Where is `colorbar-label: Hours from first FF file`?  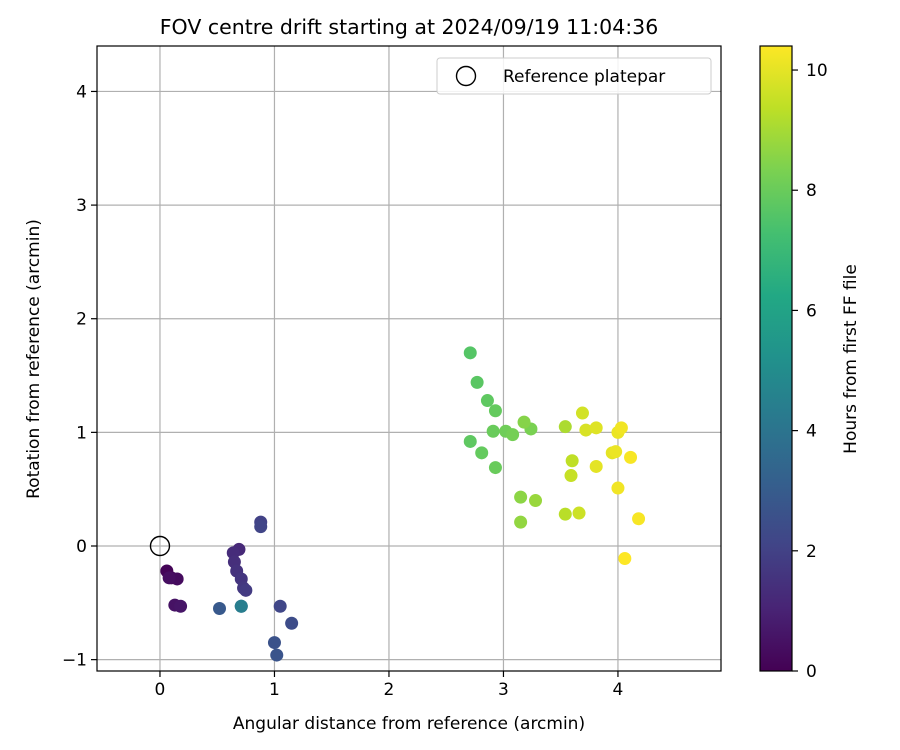 colorbar-label: Hours from first FF file is located at coordinates (851, 359).